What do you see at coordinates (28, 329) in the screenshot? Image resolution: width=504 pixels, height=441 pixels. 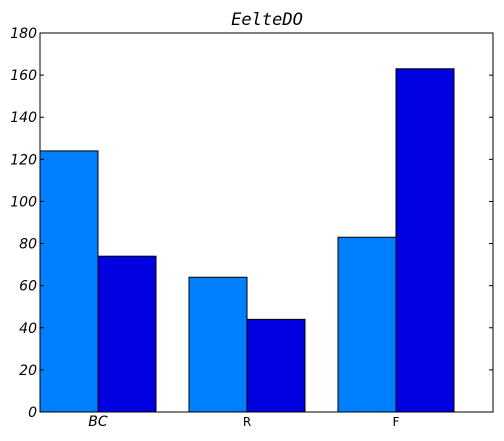 I see `y-tick-label: 40` at bounding box center [28, 329].